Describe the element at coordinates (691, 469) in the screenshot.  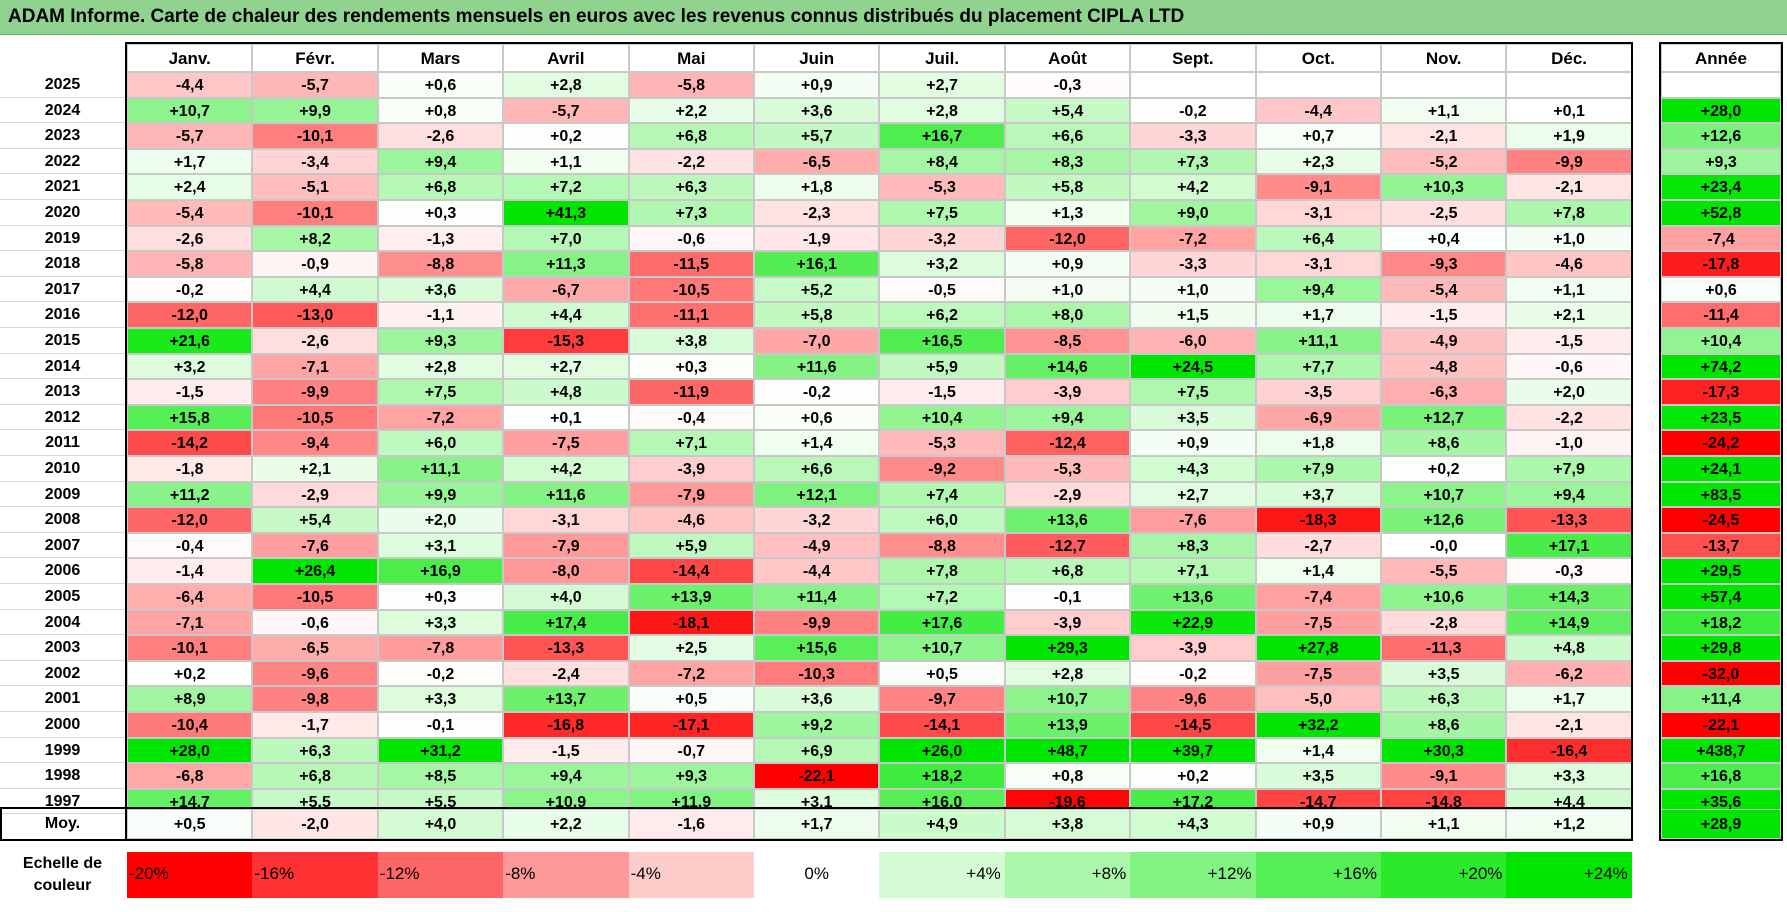
I see `heatmap-cell: -3,9` at that location.